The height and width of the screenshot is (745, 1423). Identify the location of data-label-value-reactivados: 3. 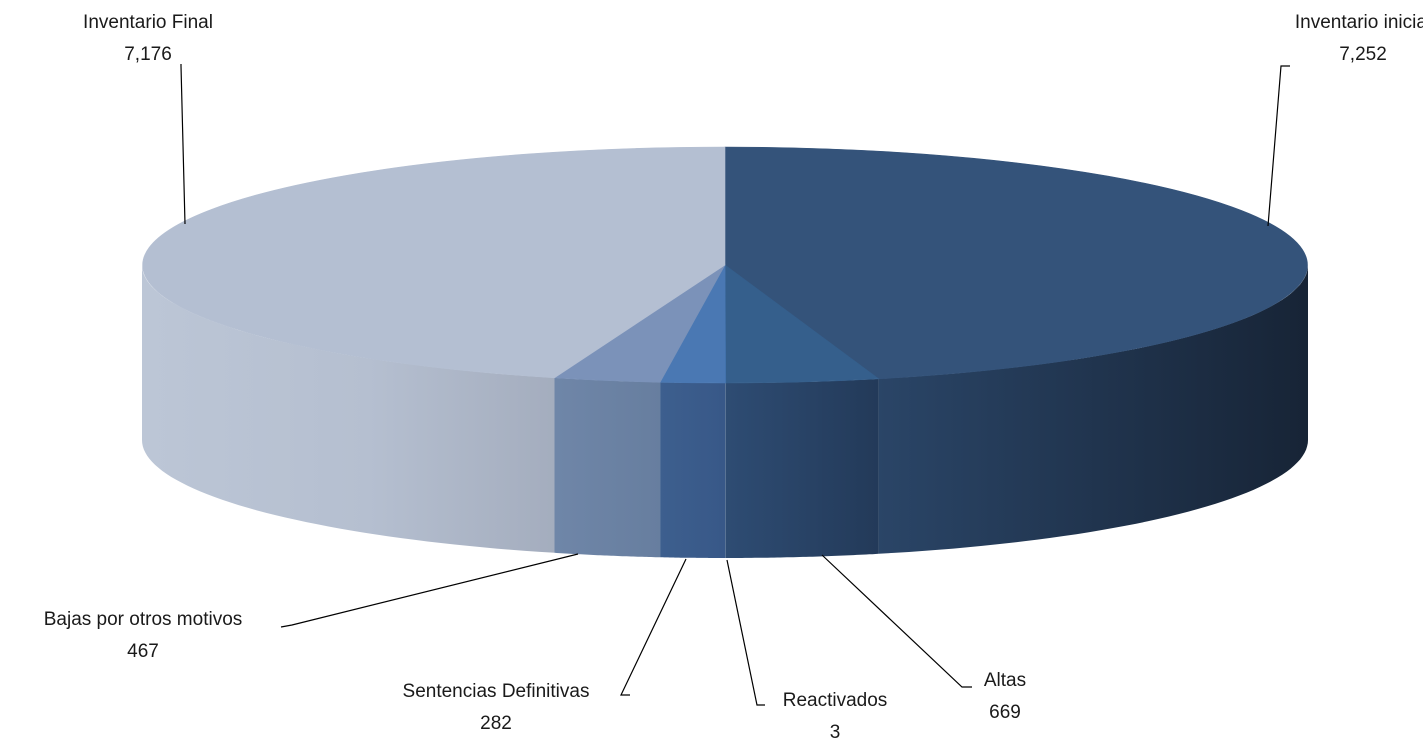
(835, 732).